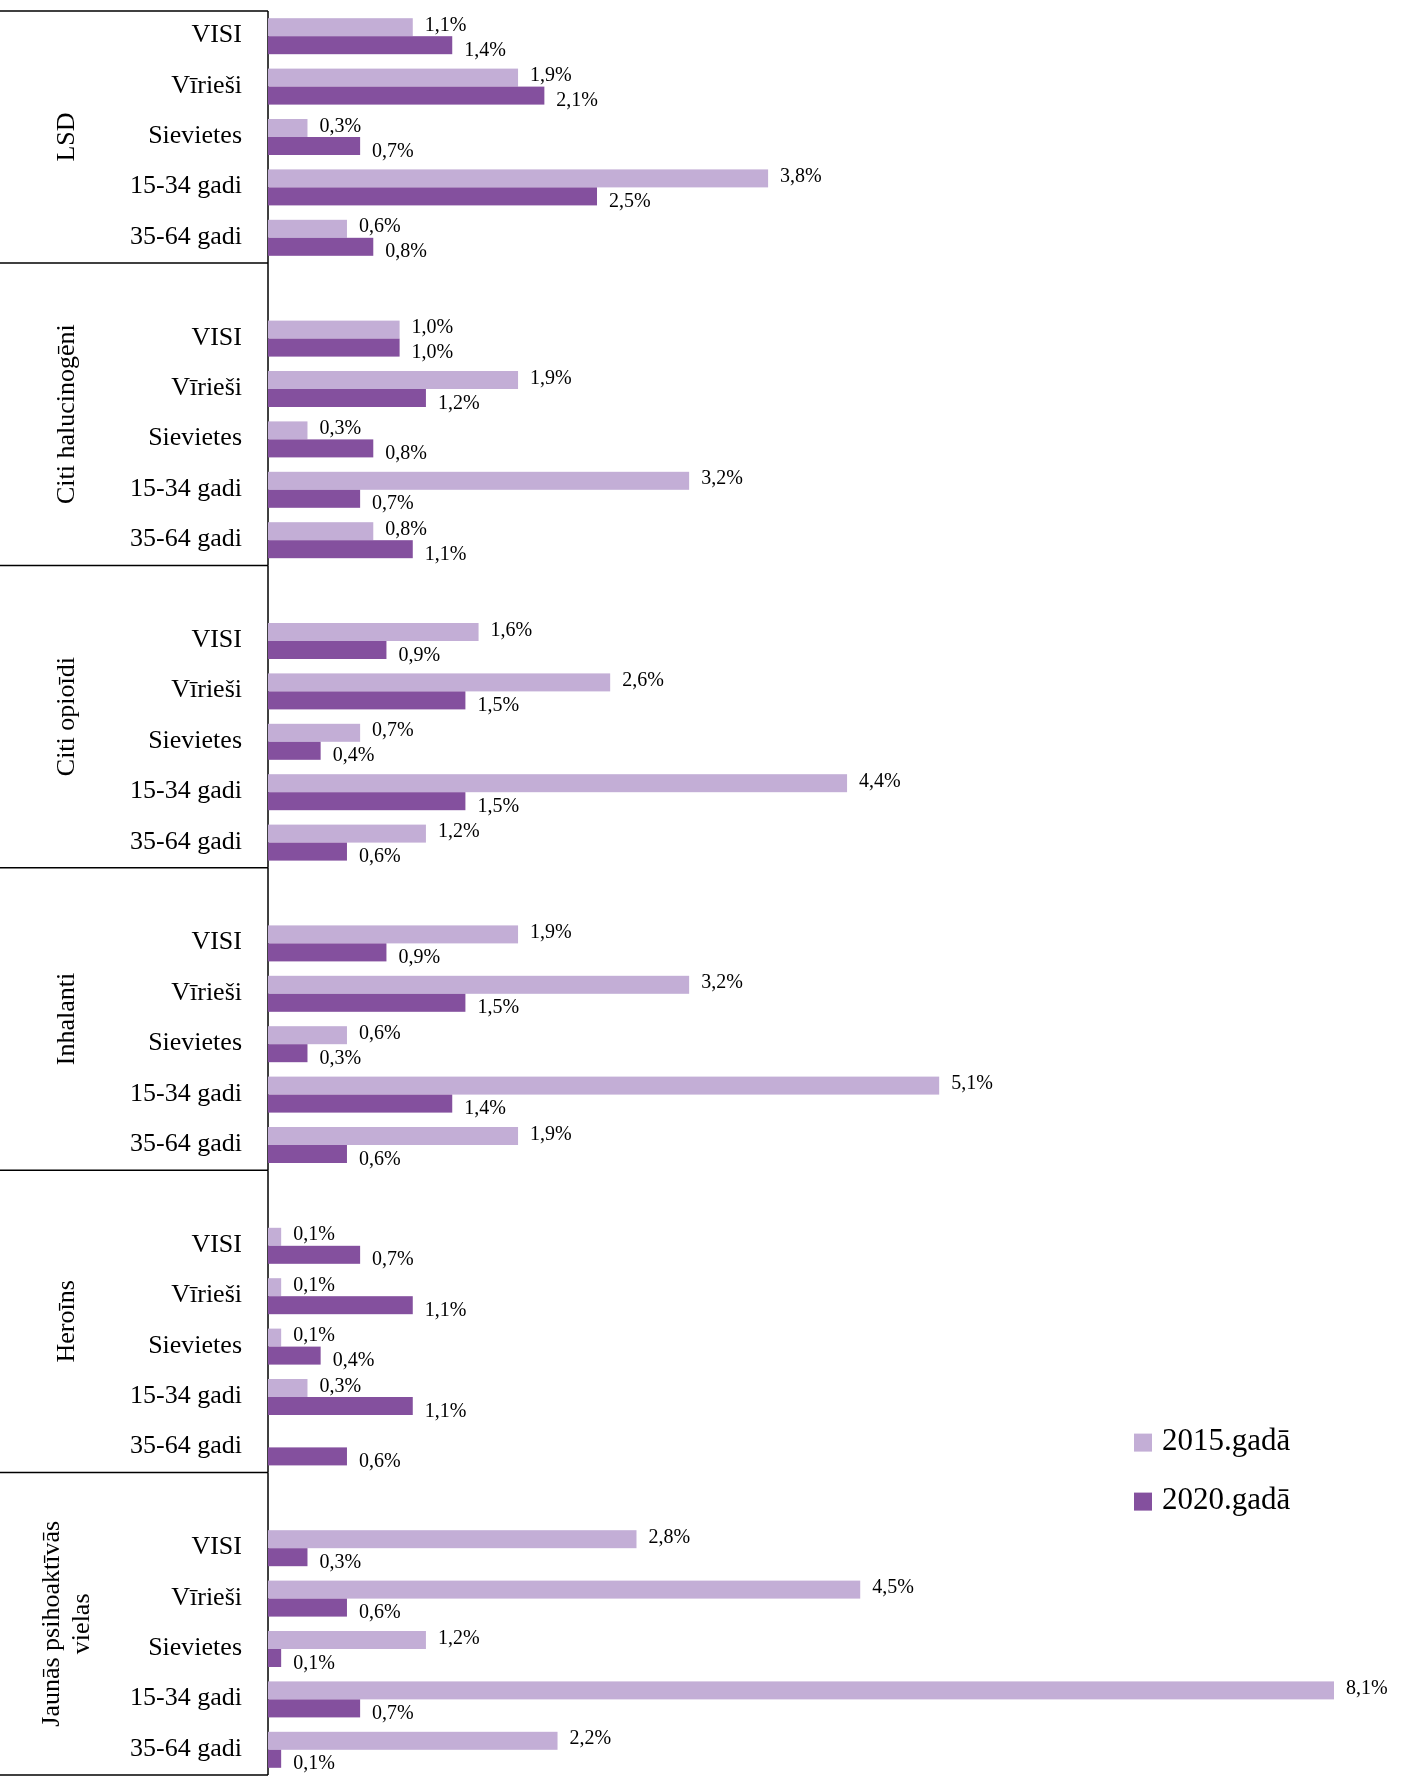 This screenshot has height=1777, width=1405. What do you see at coordinates (406, 250) in the screenshot?
I see `data-label: 0,8%` at bounding box center [406, 250].